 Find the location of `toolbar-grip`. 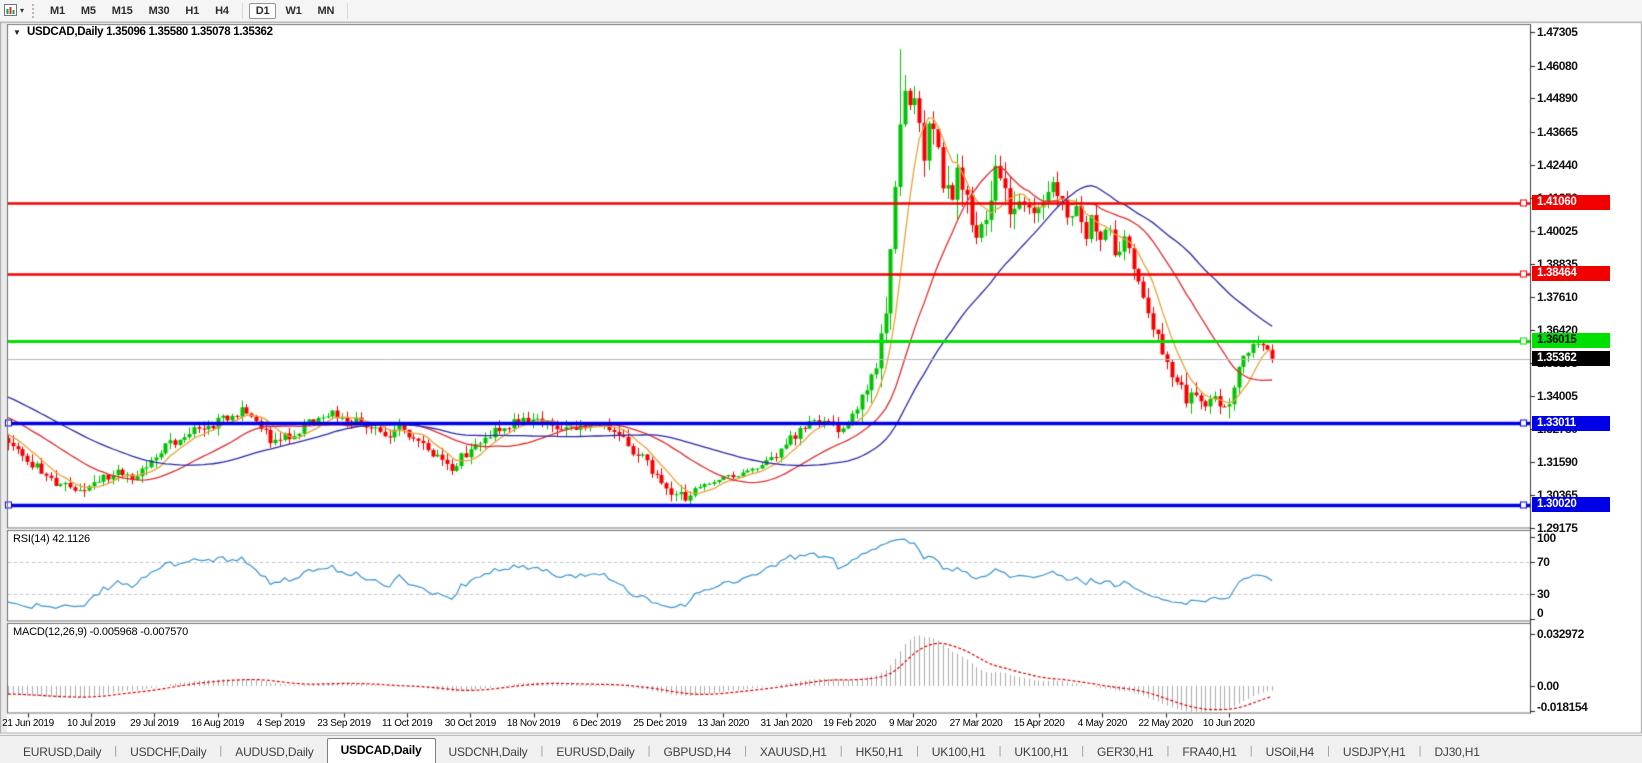

toolbar-grip is located at coordinates (34, 10).